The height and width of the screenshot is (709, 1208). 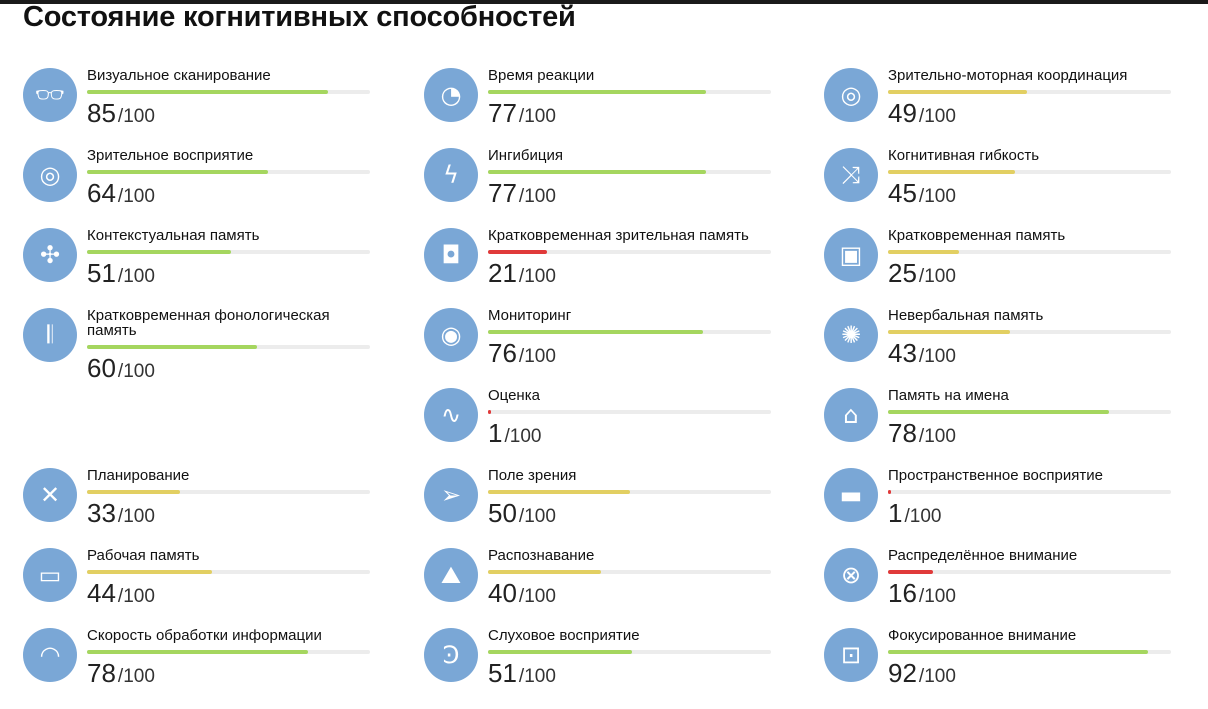 What do you see at coordinates (138, 475) in the screenshot?
I see `ability-label: Планирование` at bounding box center [138, 475].